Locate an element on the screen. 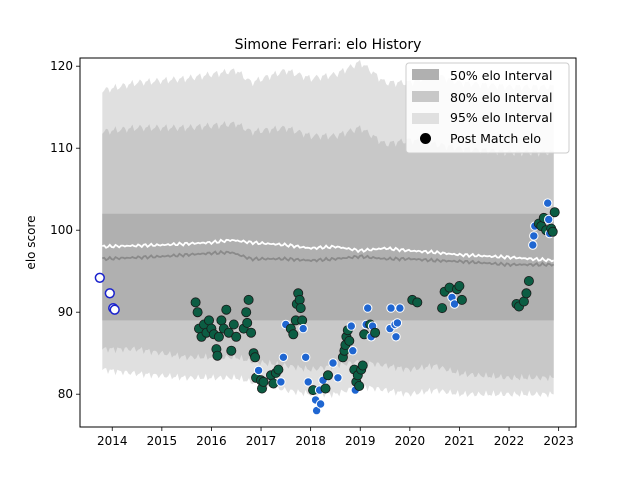  mean-line is located at coordinates (328, 250).